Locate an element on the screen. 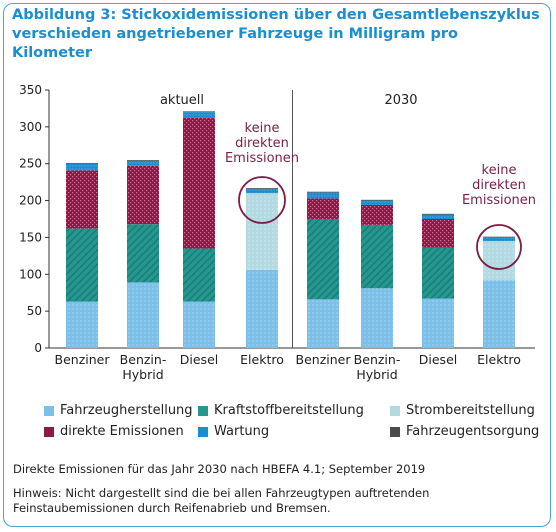 The height and width of the screenshot is (532, 556). legend-item: Kraftstoffbereitstellung is located at coordinates (281, 410).